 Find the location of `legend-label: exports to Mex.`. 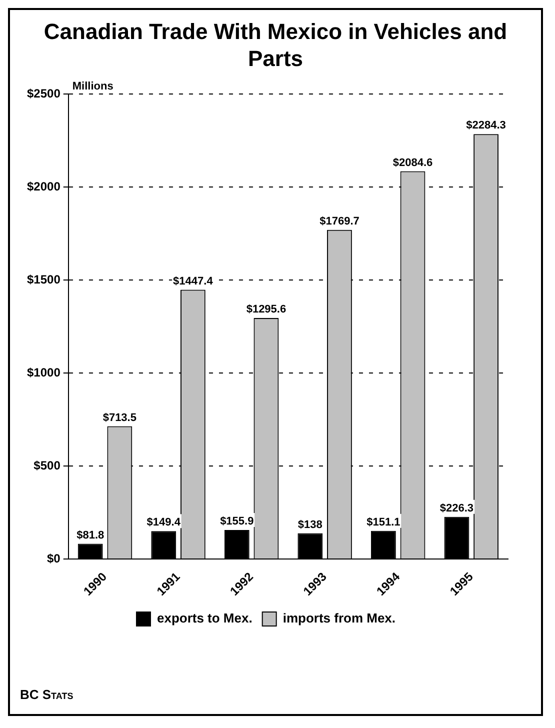

legend-label: exports to Mex. is located at coordinates (204, 618).